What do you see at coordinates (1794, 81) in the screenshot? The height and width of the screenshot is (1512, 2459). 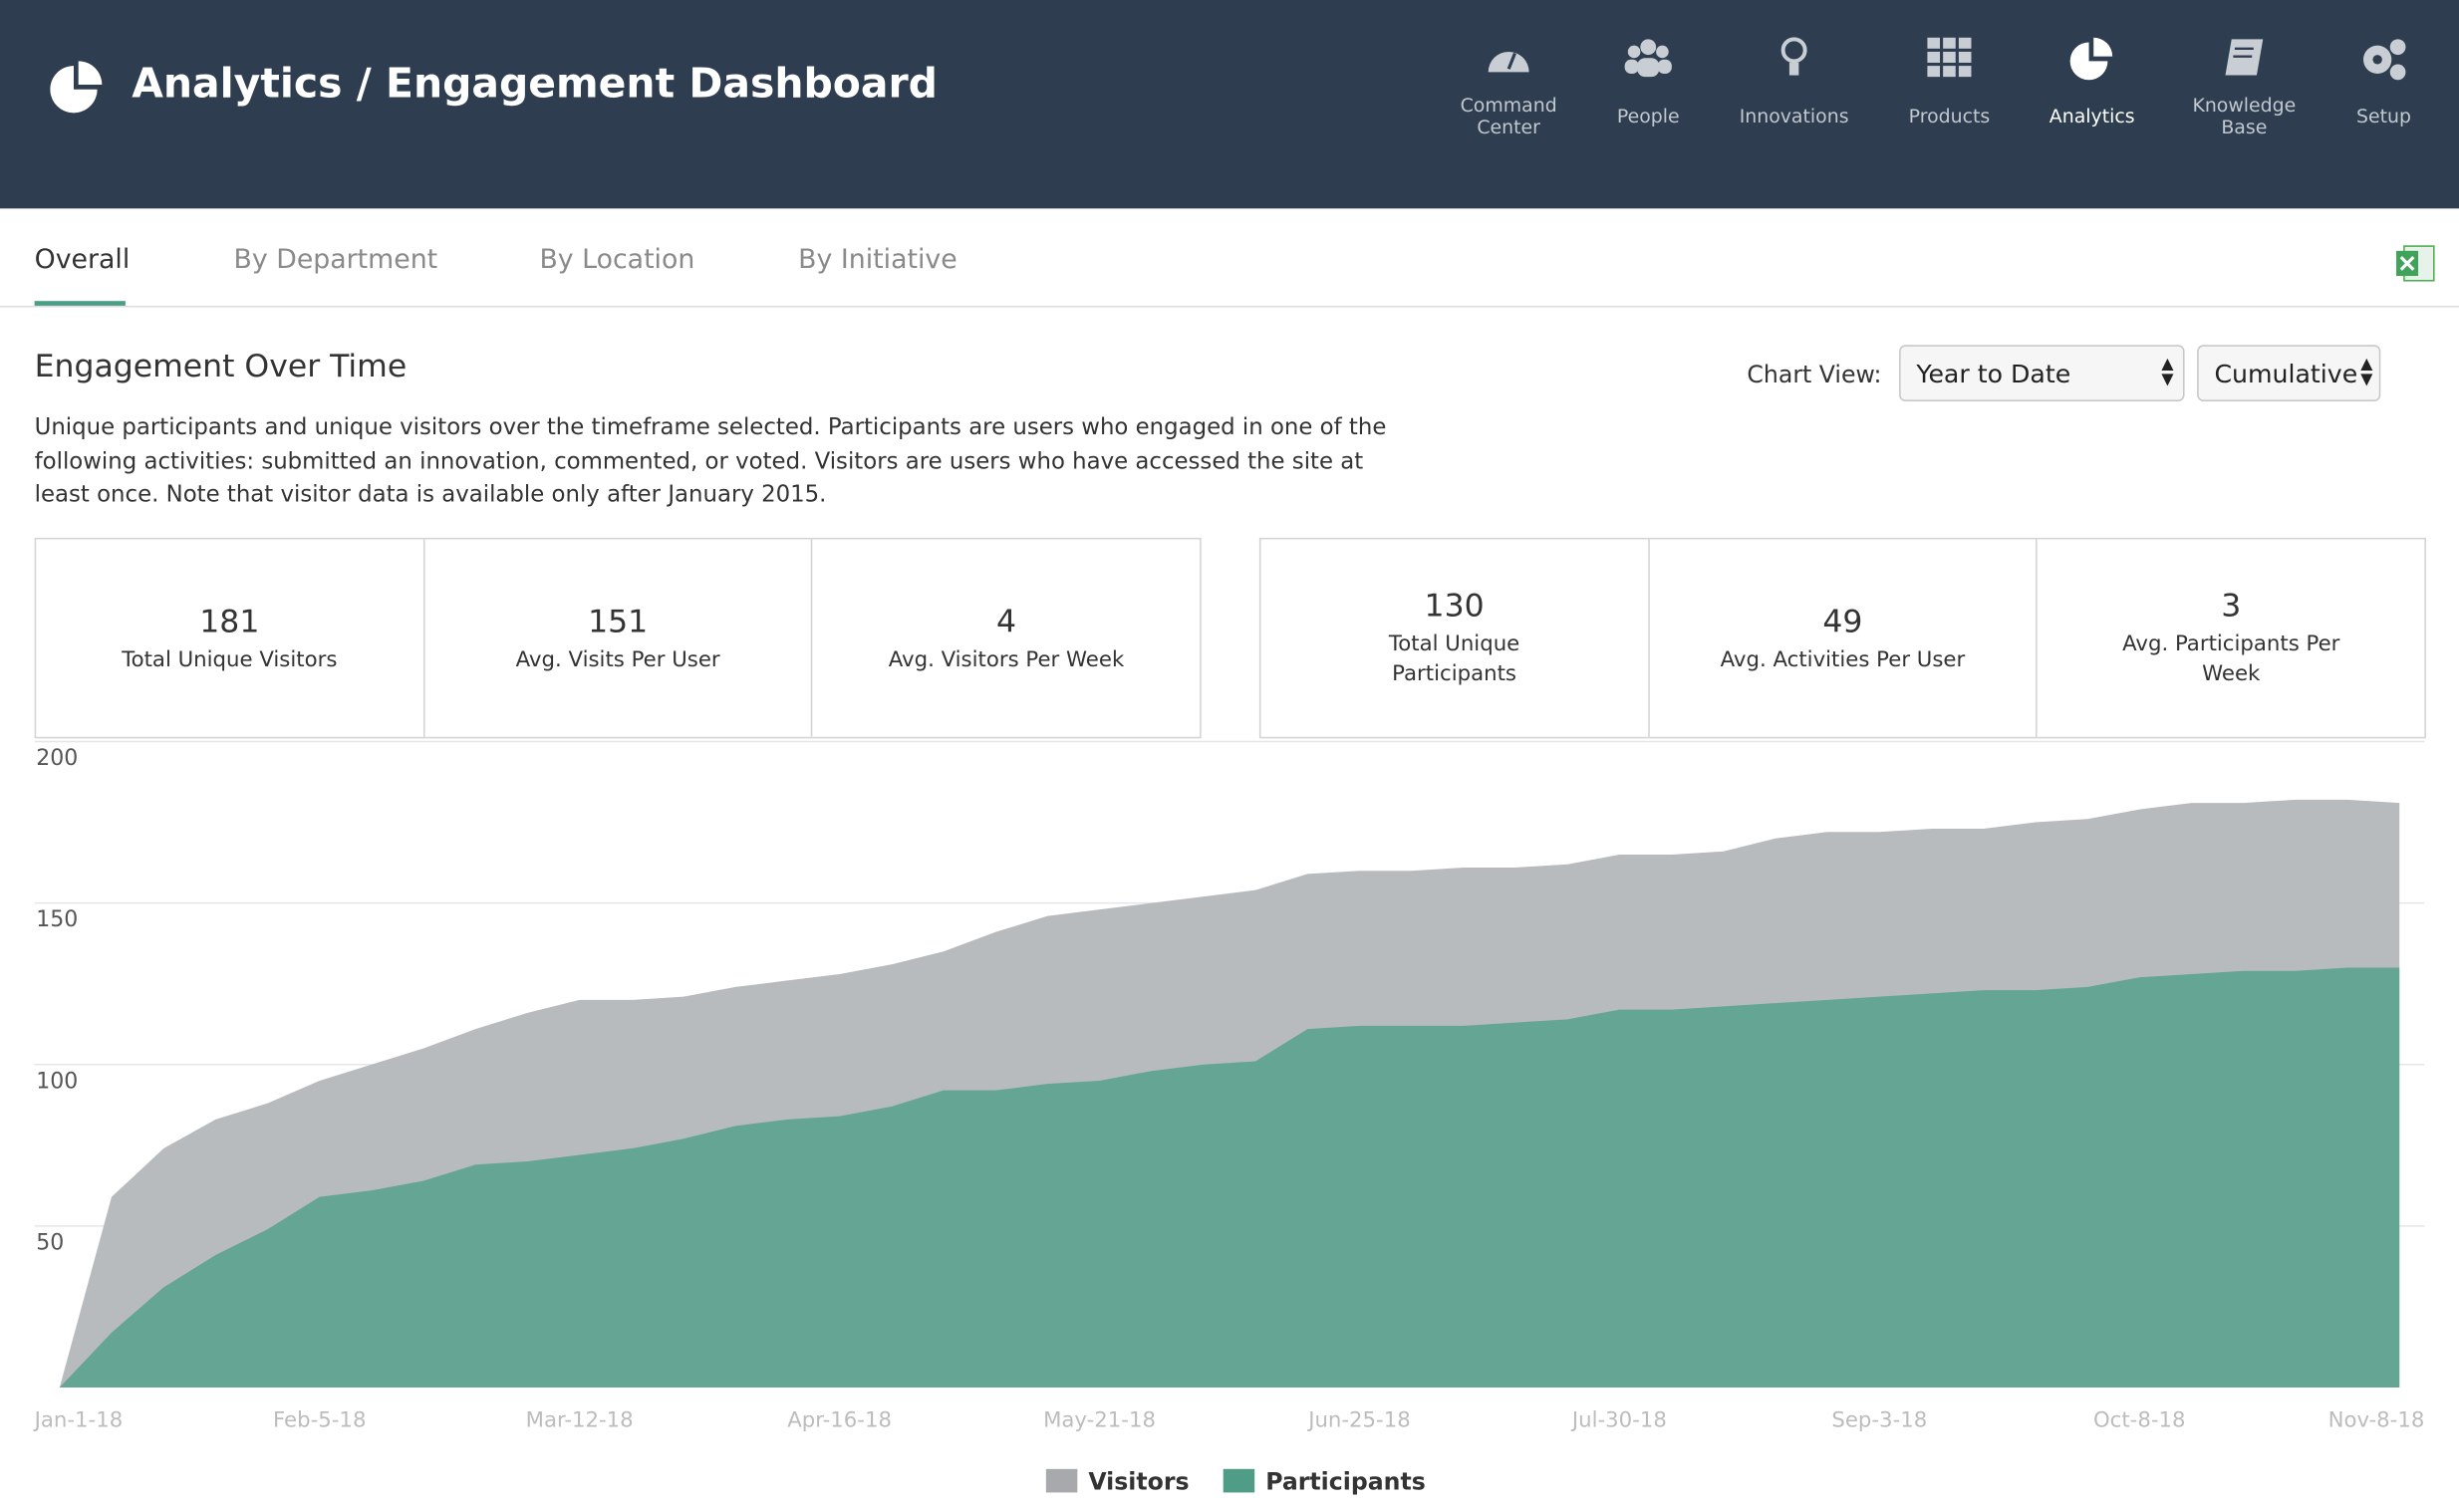 I see `nav-item: Innovations` at bounding box center [1794, 81].